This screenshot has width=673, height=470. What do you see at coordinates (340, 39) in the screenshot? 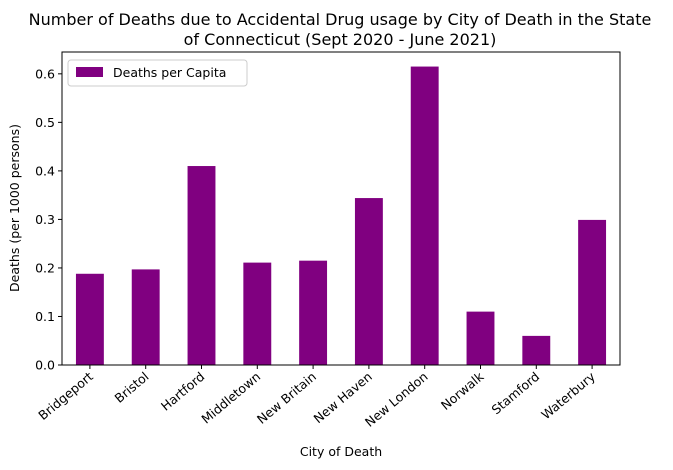
I see `chart-title-line2: of Connecticut (Sept 2020 - June 2021)` at bounding box center [340, 39].